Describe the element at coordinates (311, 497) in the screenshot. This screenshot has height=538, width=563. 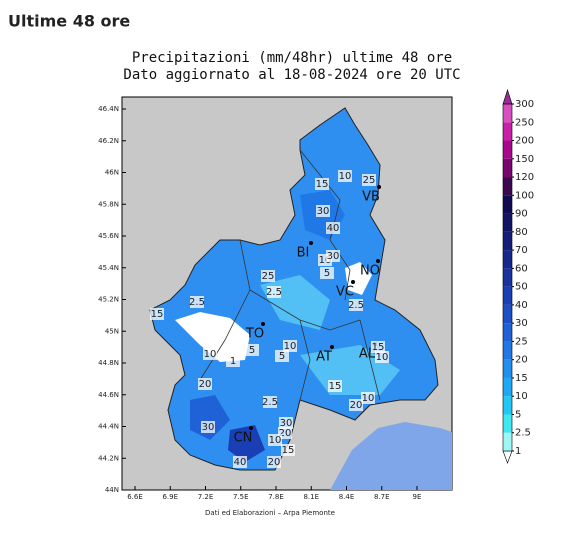
I see `lon-label: 8.1E` at that location.